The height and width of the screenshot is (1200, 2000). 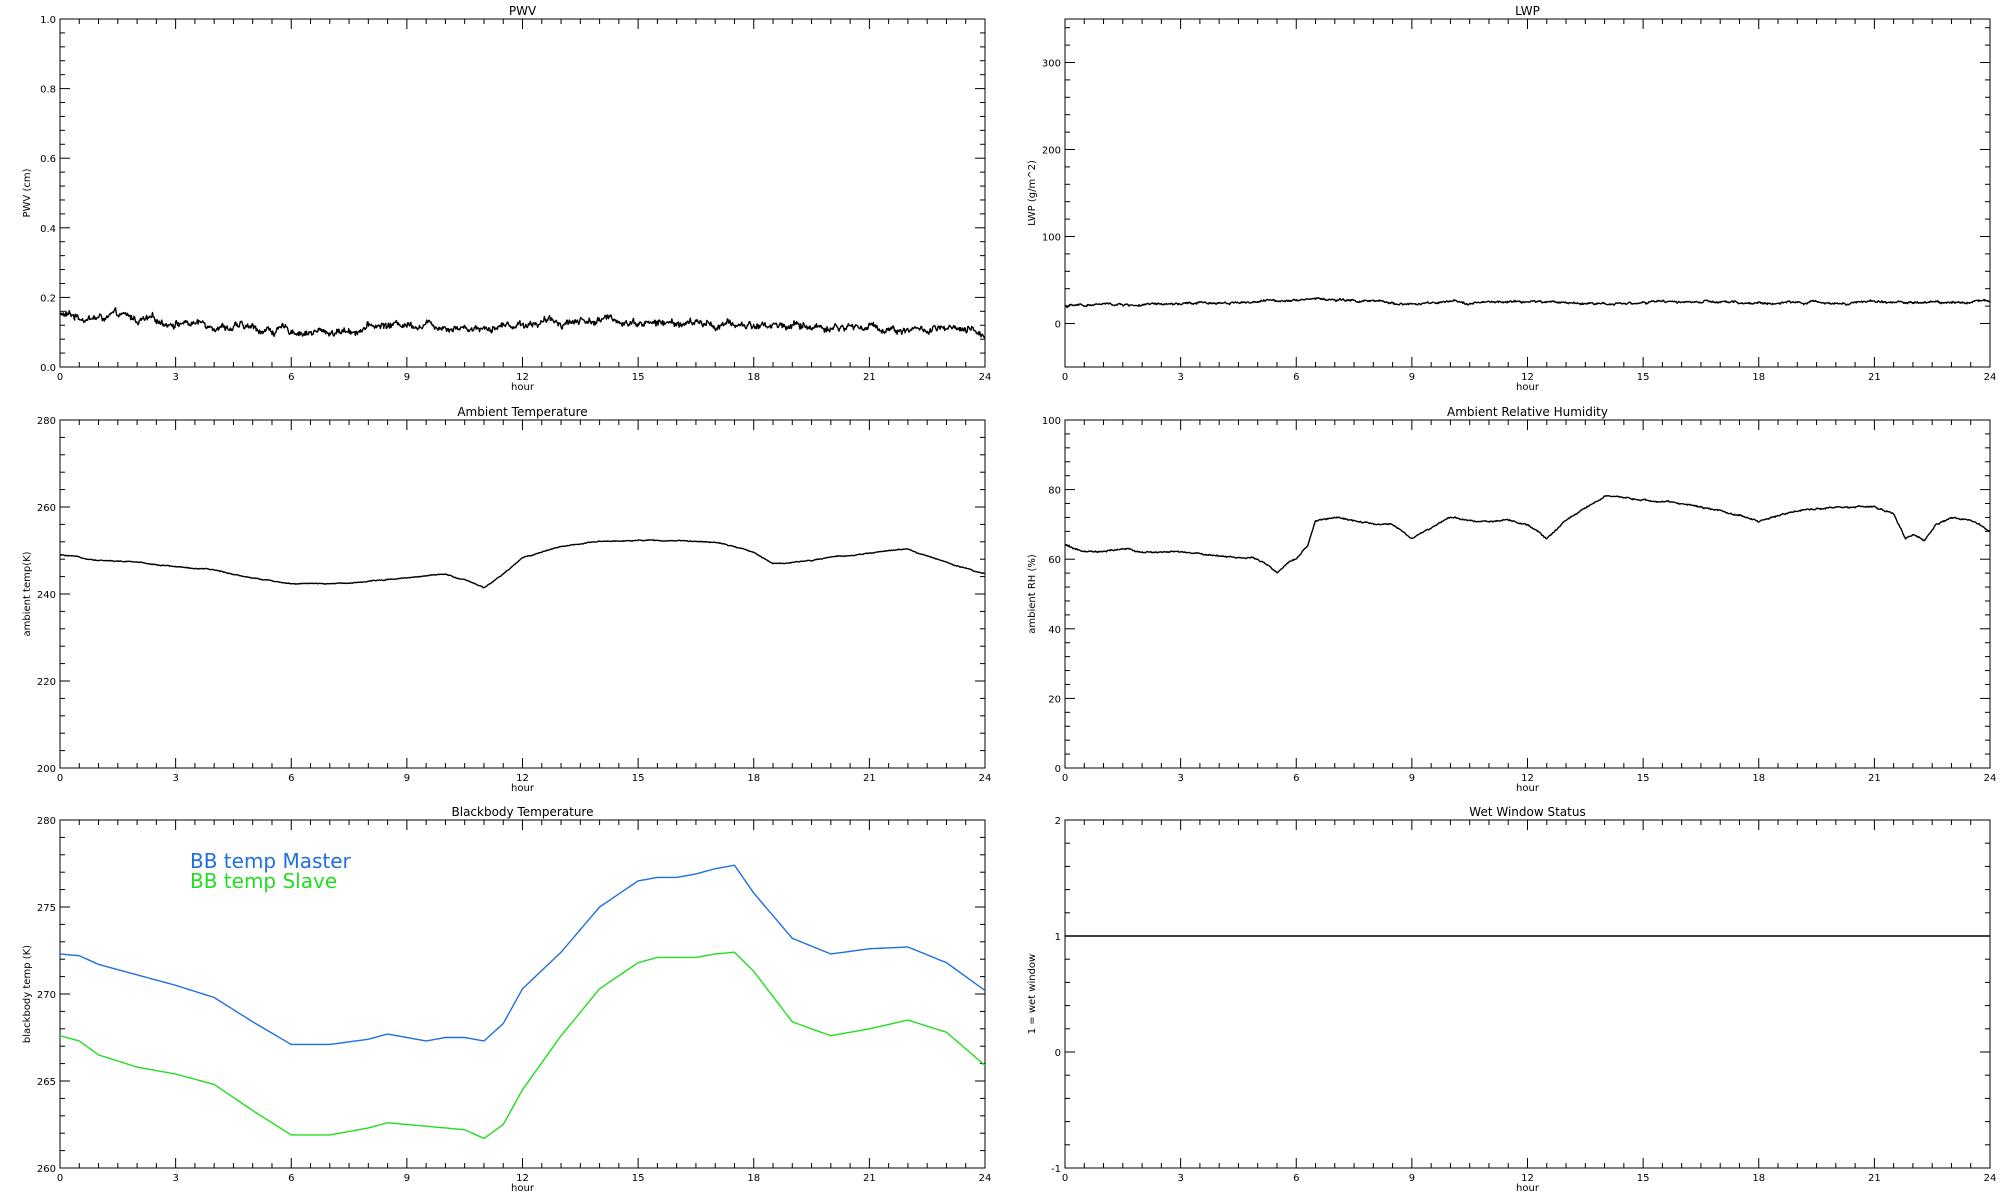 I want to click on pwv-ytick-label: 0.6, so click(x=48, y=159).